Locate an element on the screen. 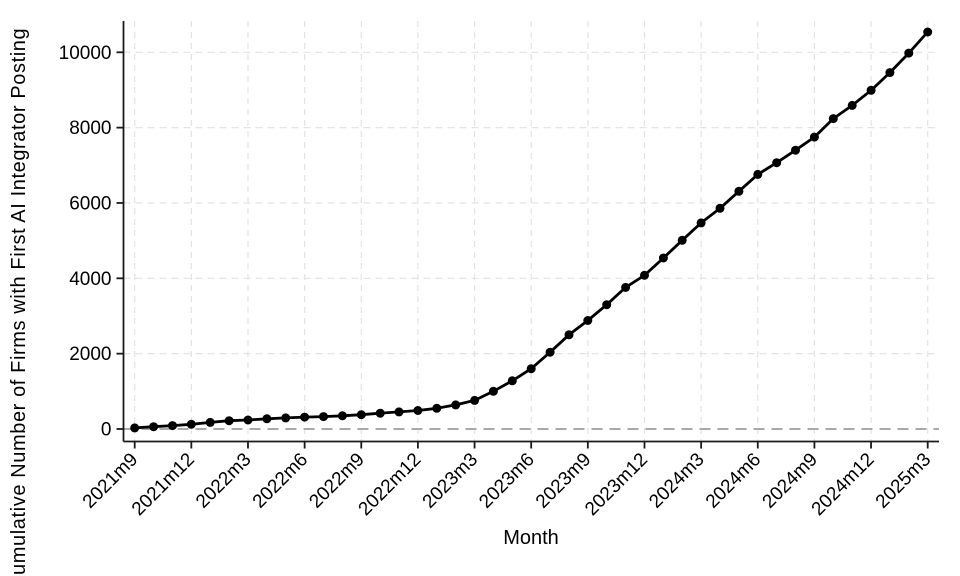  x-tick-label: 2022m3 is located at coordinates (223, 480).